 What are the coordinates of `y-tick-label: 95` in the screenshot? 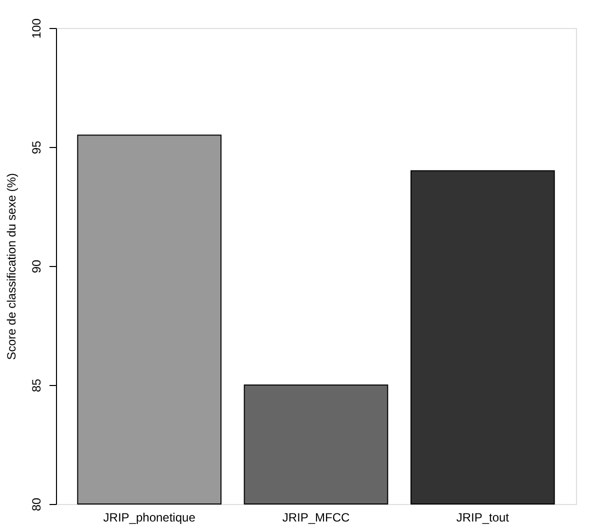 It's located at (37, 147).